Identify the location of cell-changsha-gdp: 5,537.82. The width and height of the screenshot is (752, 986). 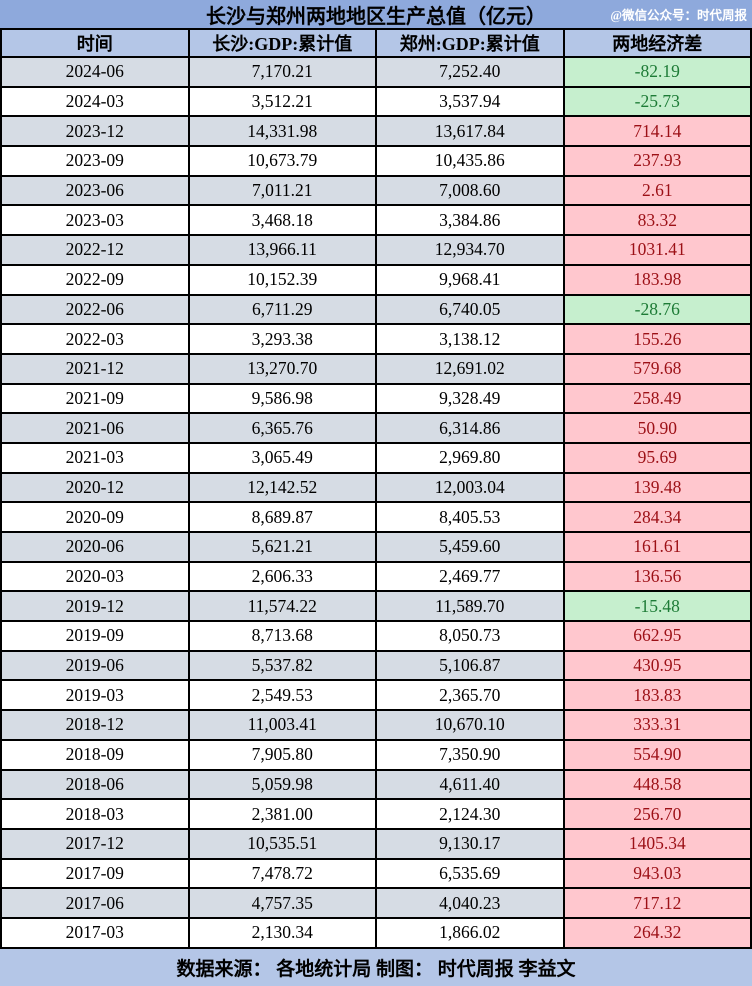
(282, 665).